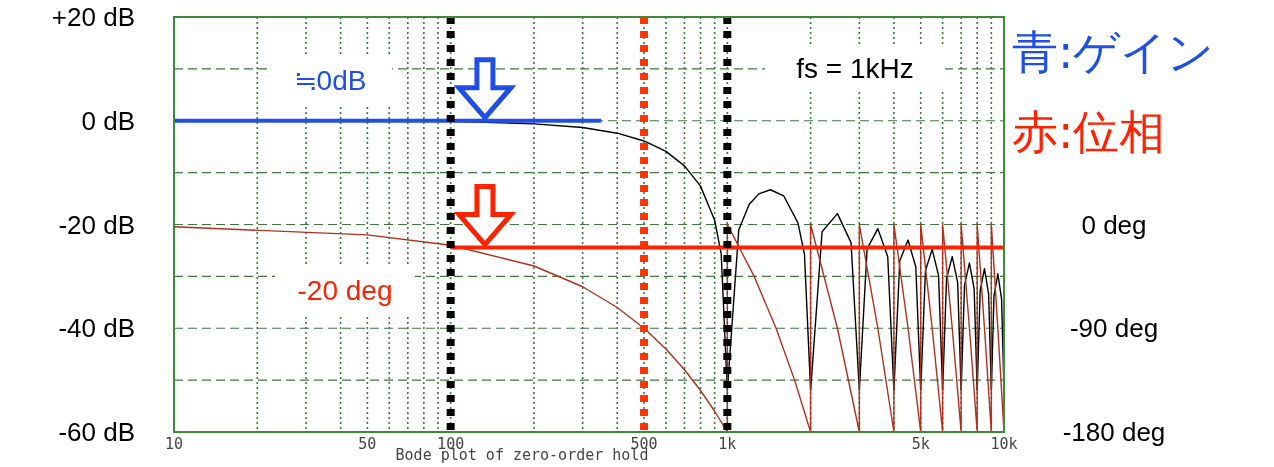 This screenshot has width=1274, height=467. I want to click on y-tick-label: -40 dB, so click(96, 328).